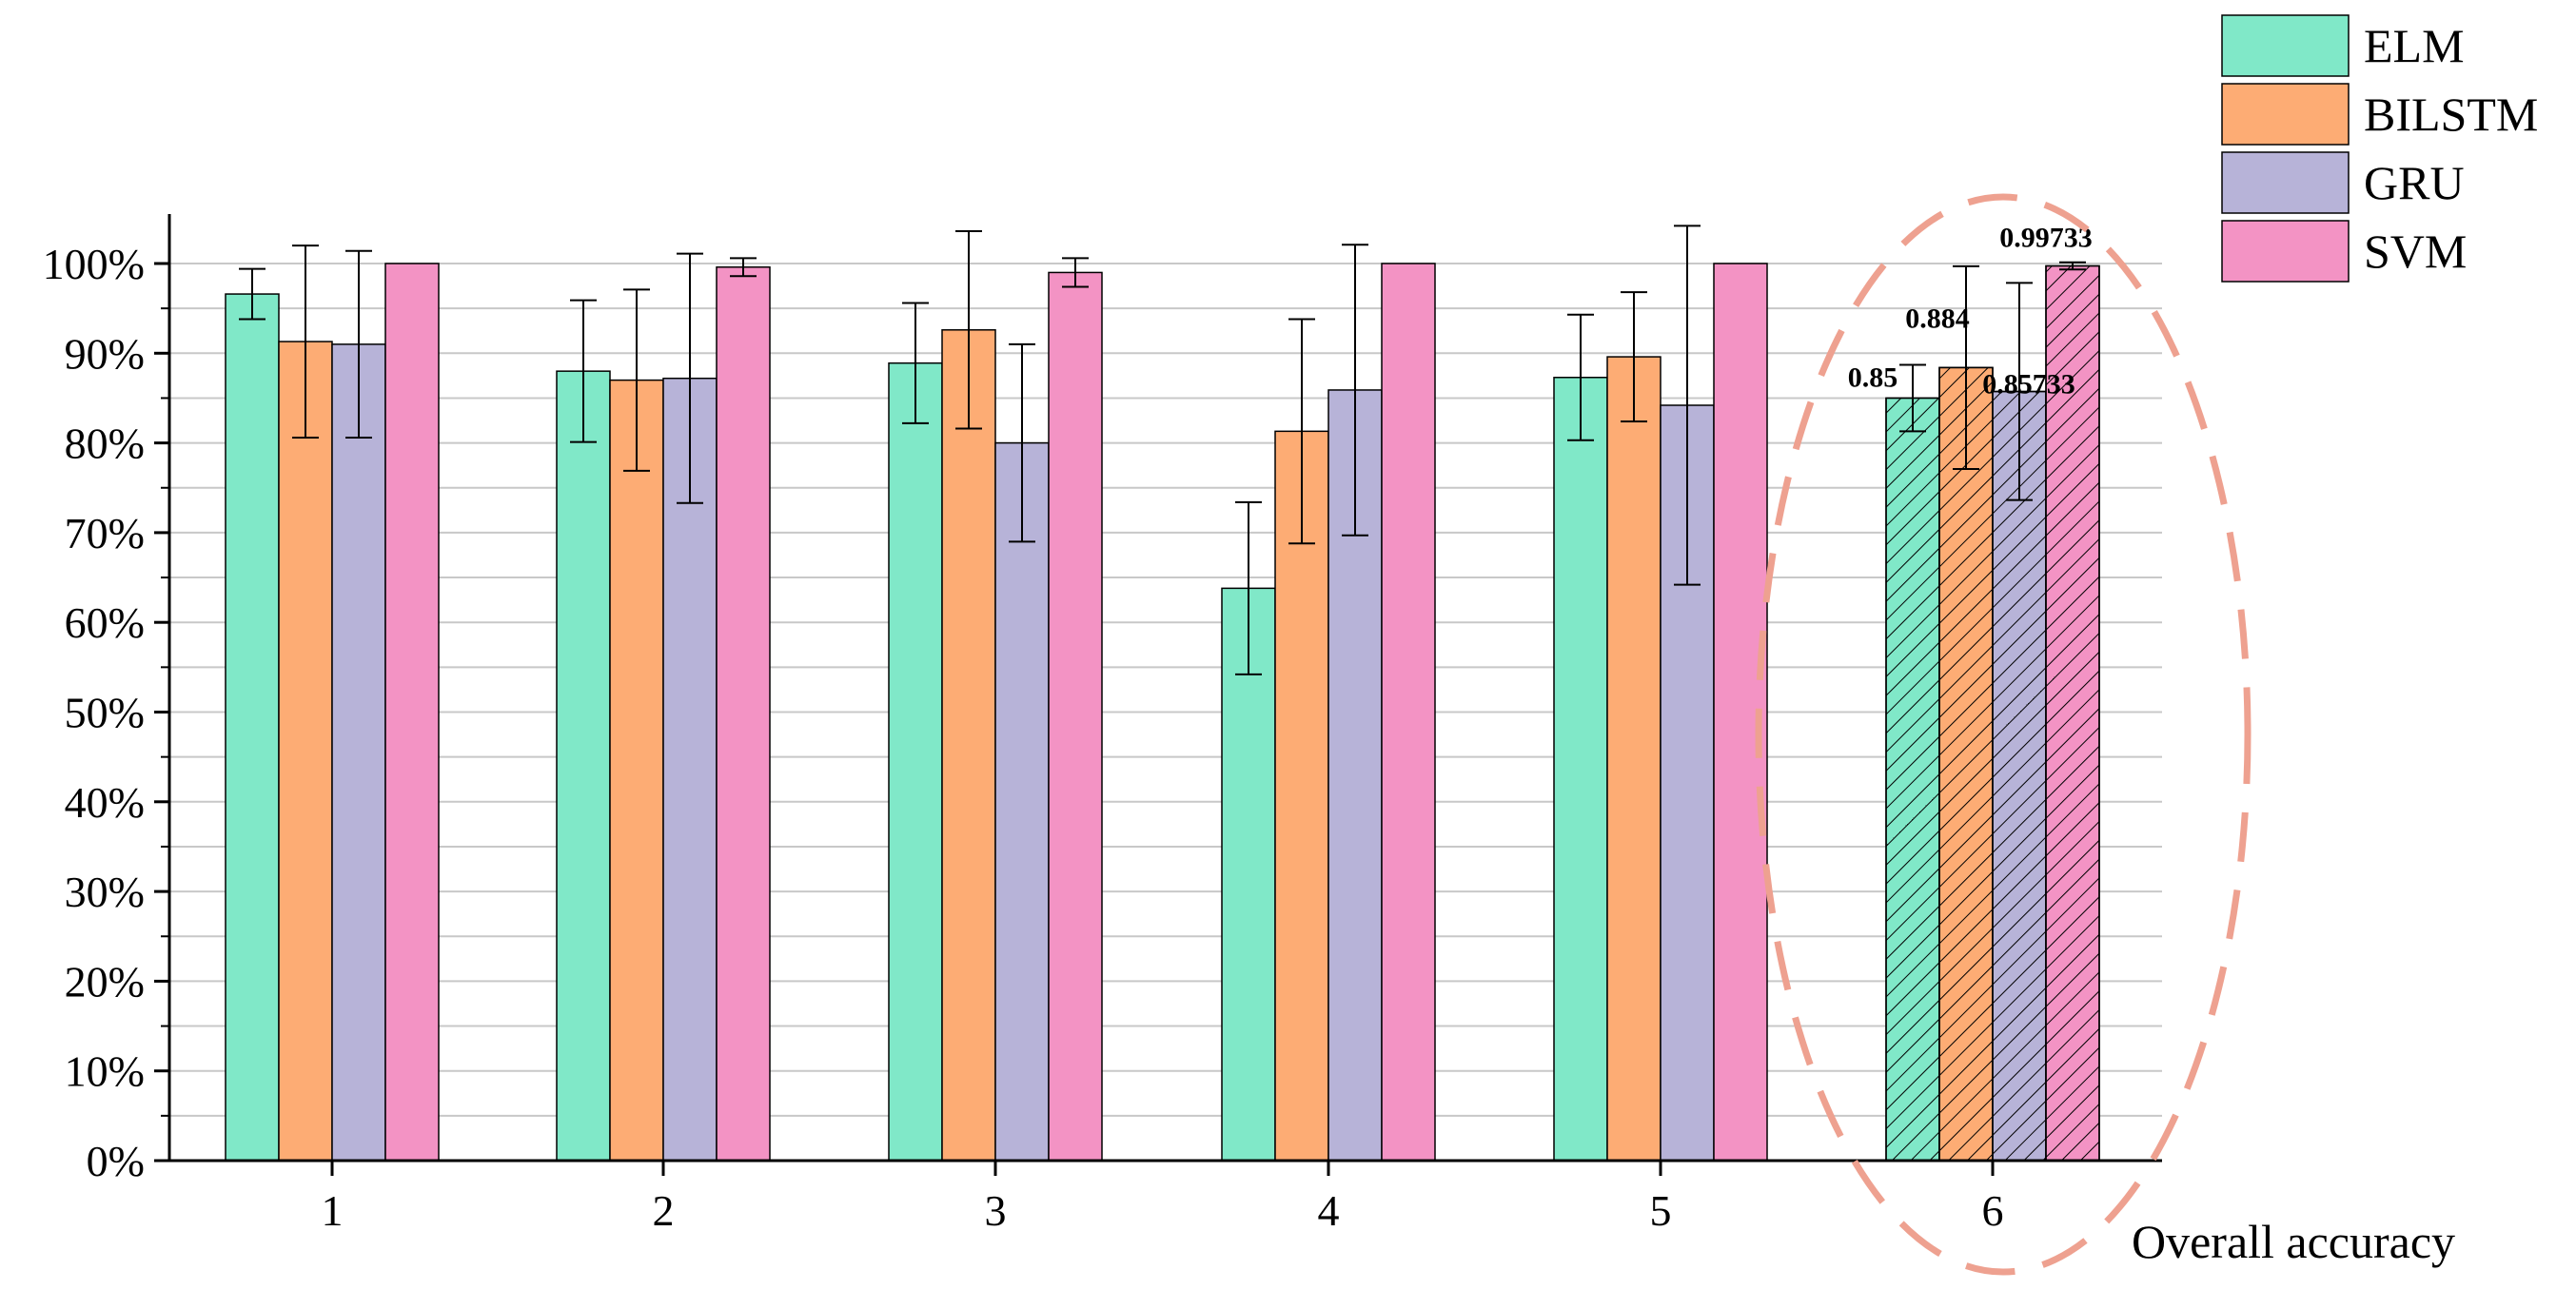 The image size is (2576, 1290). What do you see at coordinates (116, 1161) in the screenshot?
I see `y-tick-label: 0%` at bounding box center [116, 1161].